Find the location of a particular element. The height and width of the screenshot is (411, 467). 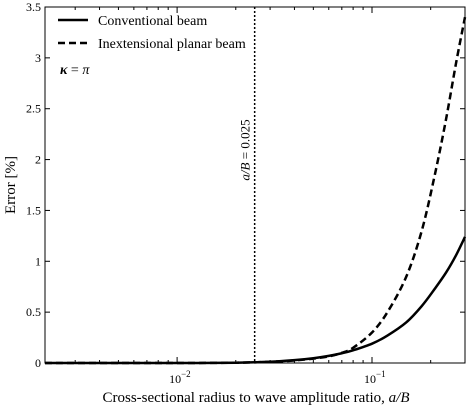

y-tick-label: 1 is located at coordinates (38, 261).